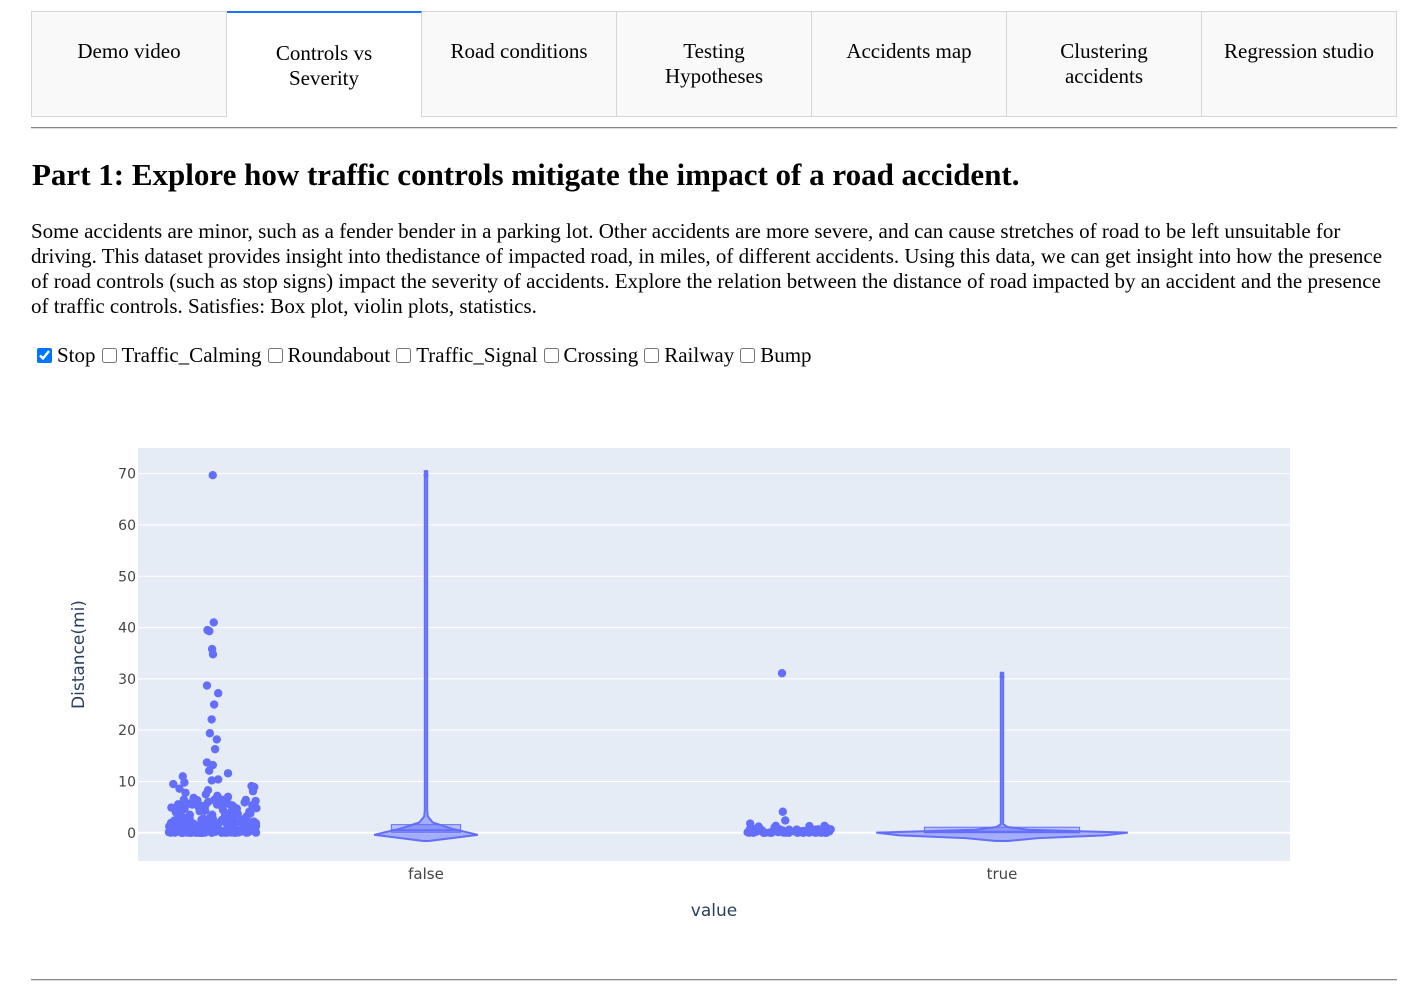 The width and height of the screenshot is (1424, 1006). Describe the element at coordinates (44, 355) in the screenshot. I see `stop-checkbox` at that location.